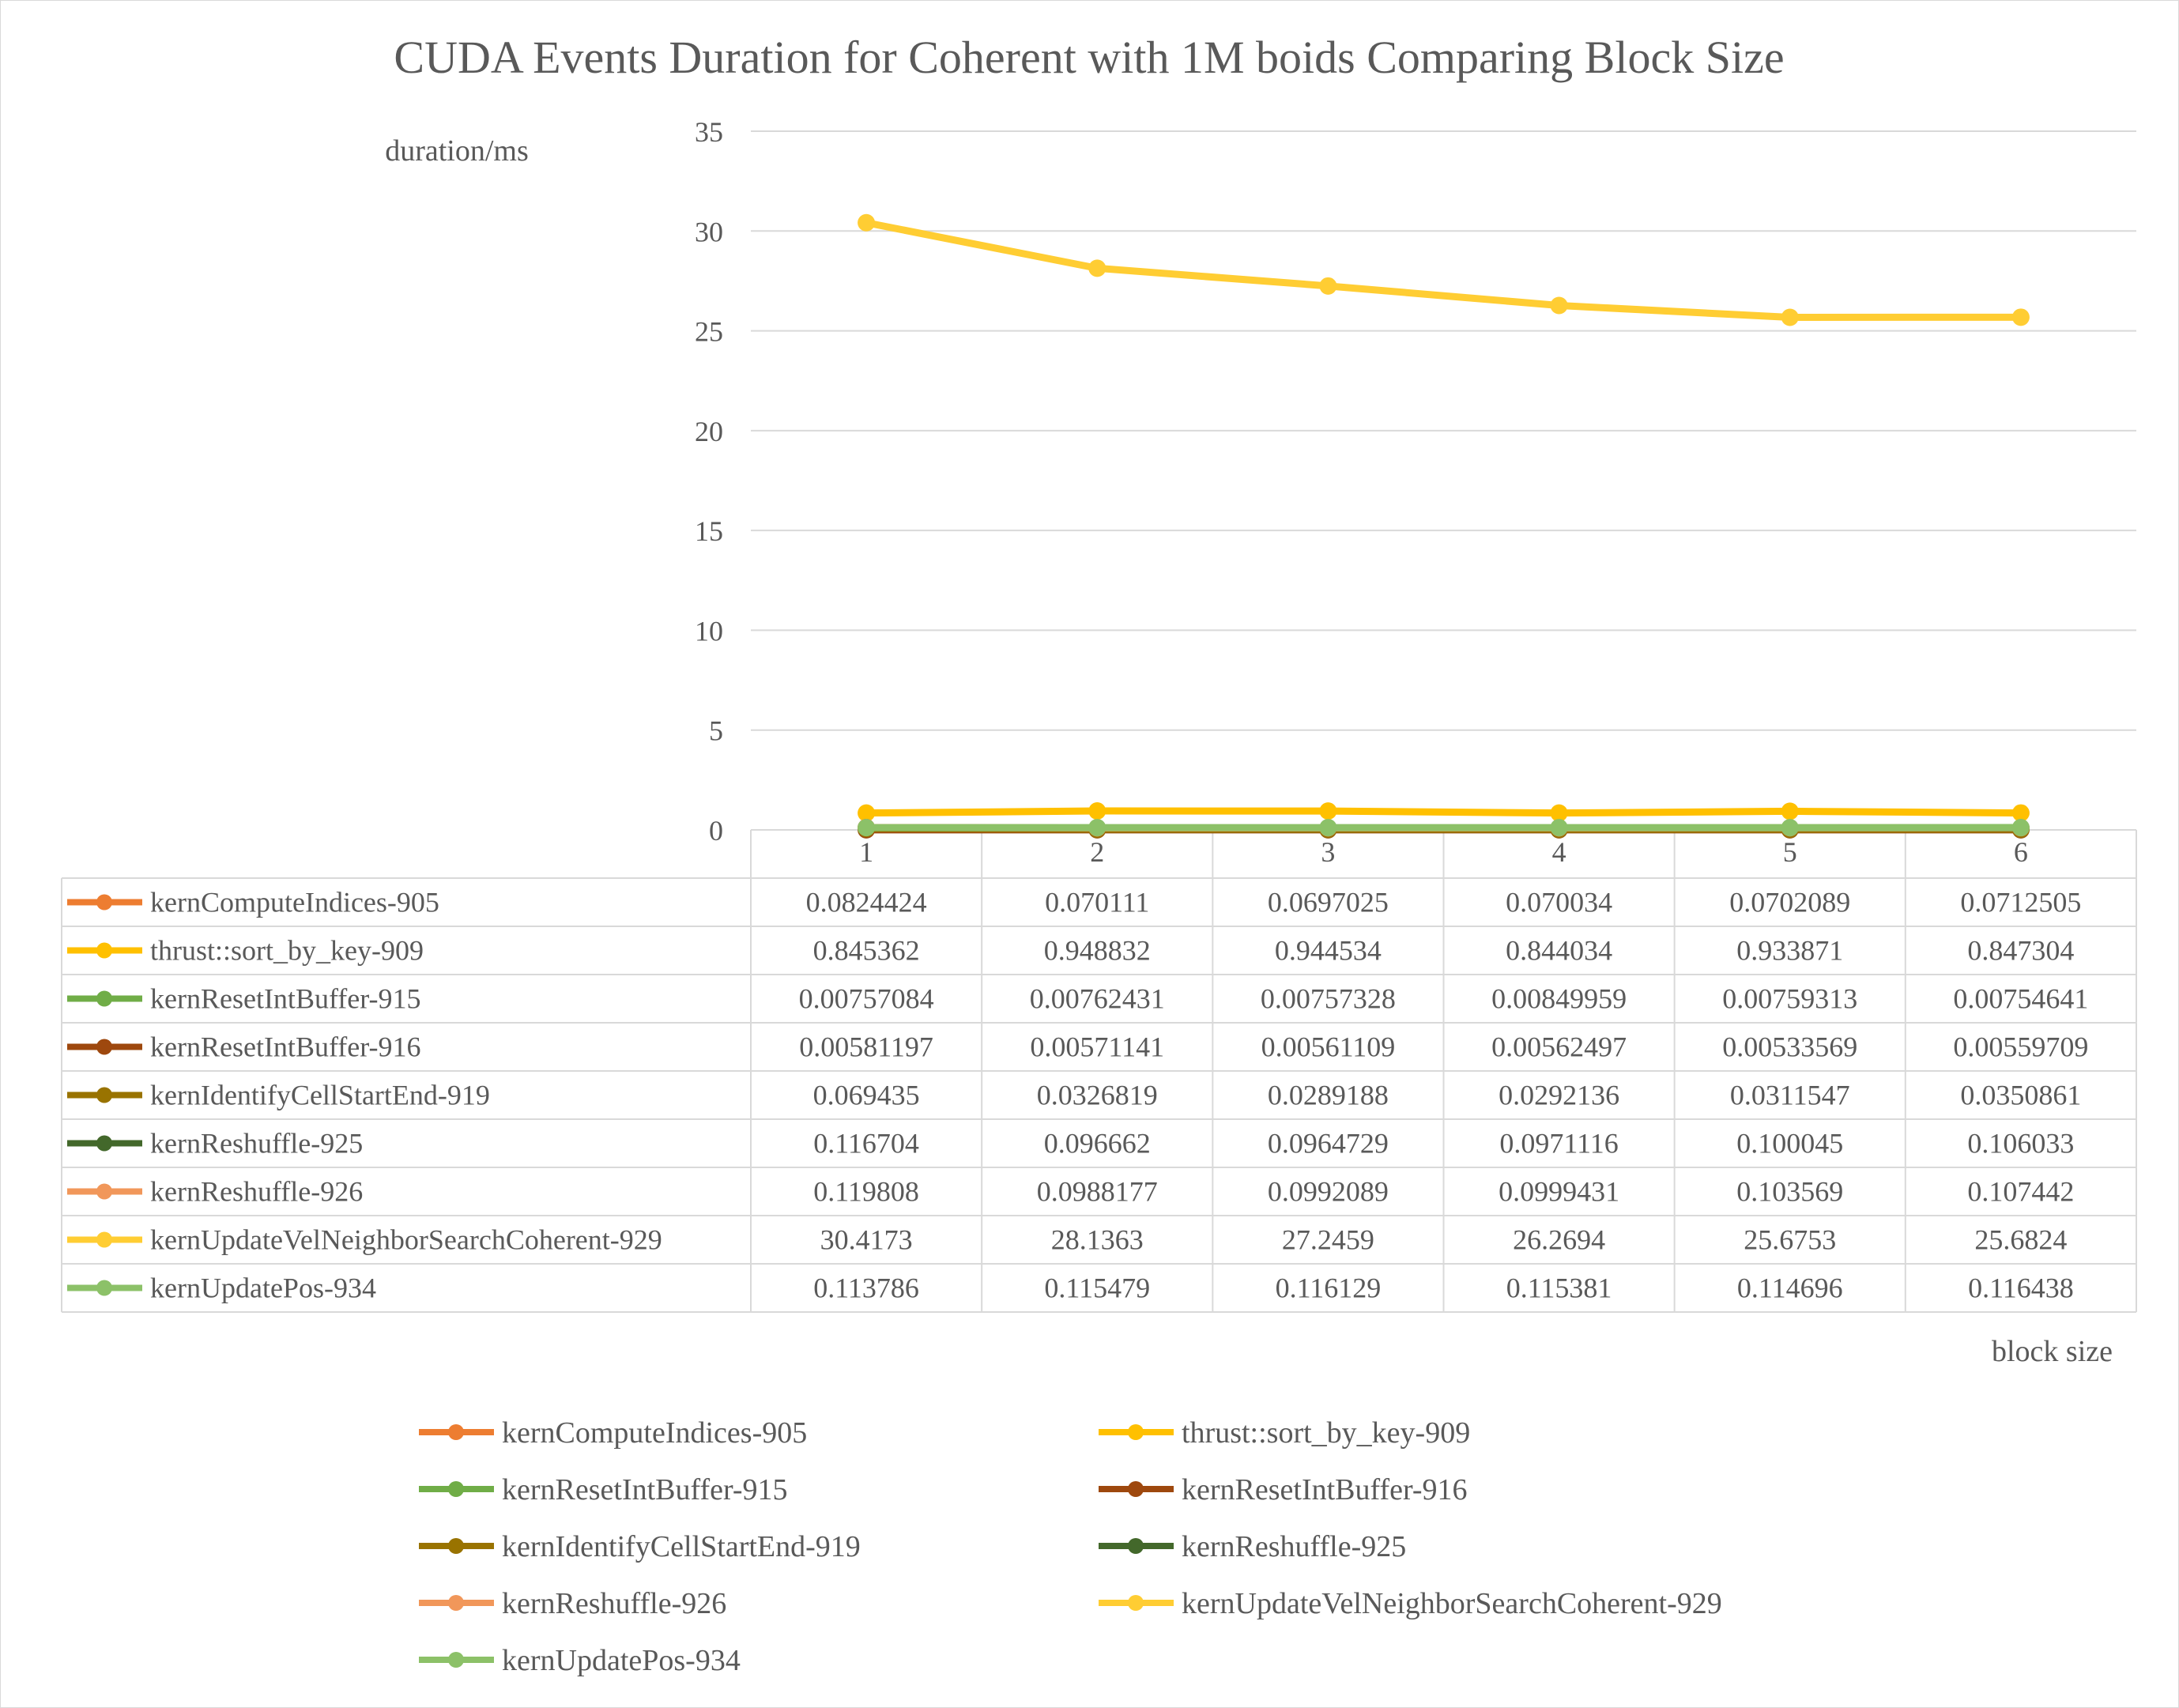  Describe the element at coordinates (1443, 812) in the screenshot. I see `series-line` at that location.